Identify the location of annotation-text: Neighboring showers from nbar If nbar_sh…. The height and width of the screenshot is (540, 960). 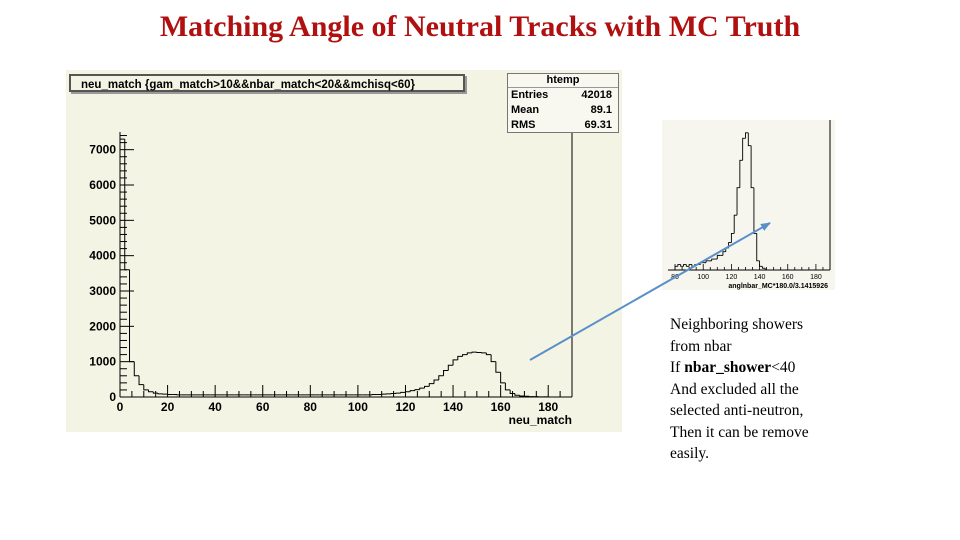
(770, 389).